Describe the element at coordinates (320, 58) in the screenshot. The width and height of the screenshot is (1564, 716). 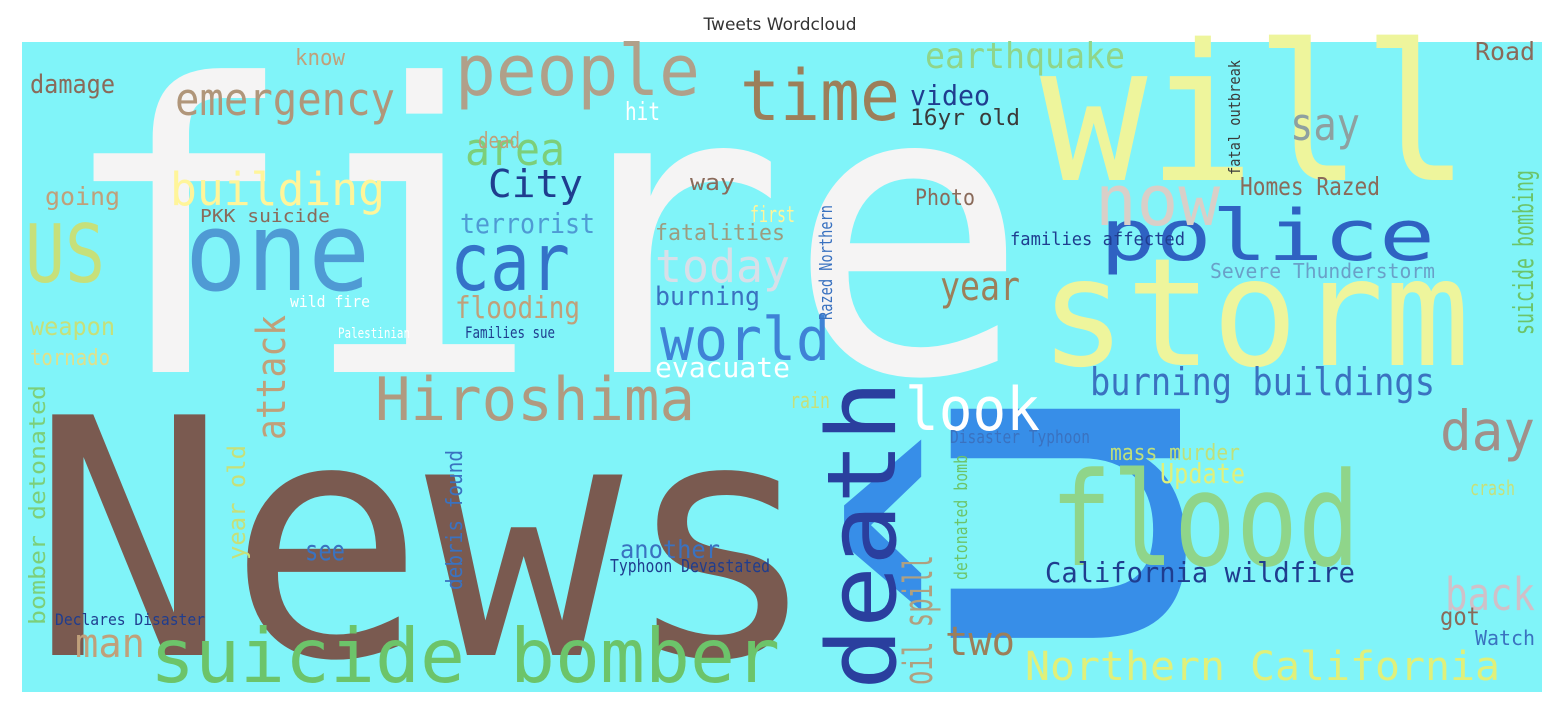
I see `word: know` at that location.